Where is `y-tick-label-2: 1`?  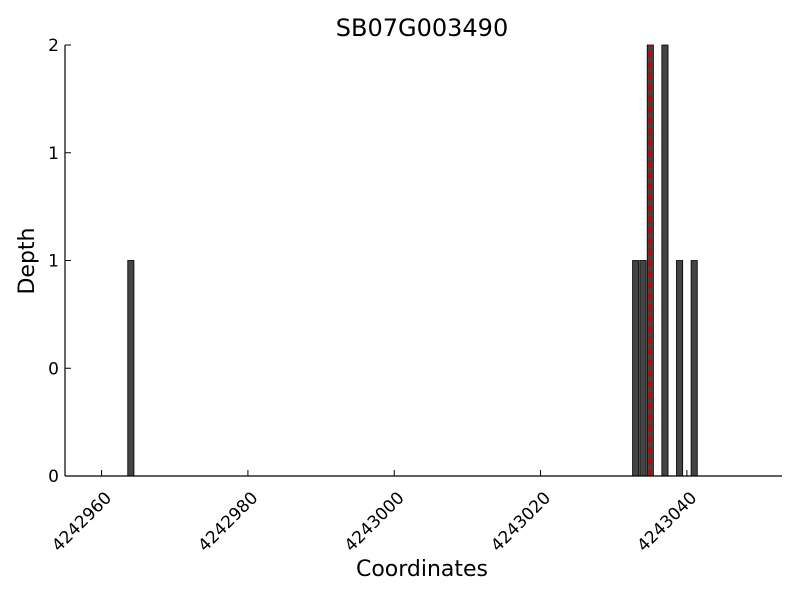 y-tick-label-2: 1 is located at coordinates (53, 262).